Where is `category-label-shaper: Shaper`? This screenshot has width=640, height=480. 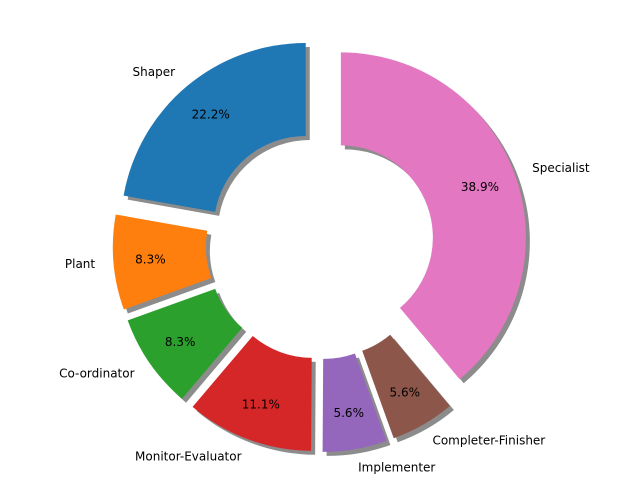 category-label-shaper: Shaper is located at coordinates (154, 72).